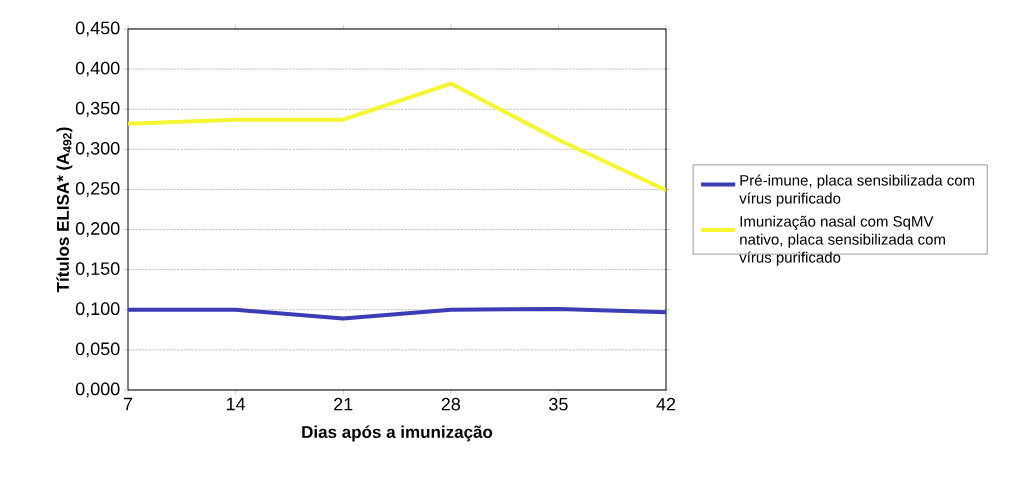 The width and height of the screenshot is (1025, 479). Describe the element at coordinates (97, 270) in the screenshot. I see `y-tick-label: 0,150` at that location.